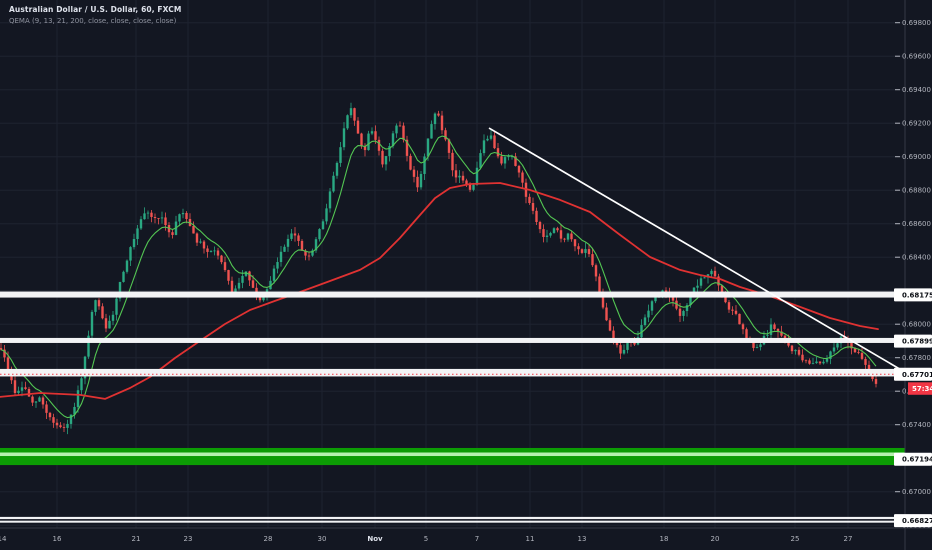 The height and width of the screenshot is (550, 932). I want to click on price-label-badge-text: 0.66827, so click(917, 521).